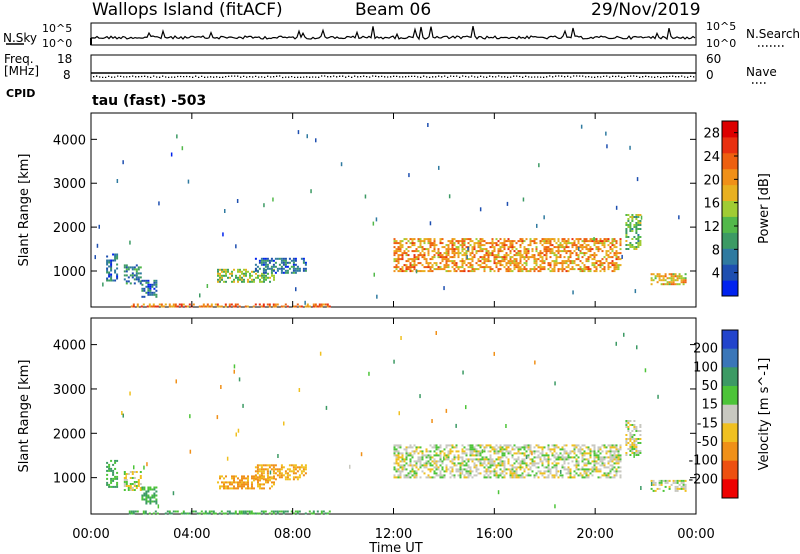 Image resolution: width=800 pixels, height=554 pixels. What do you see at coordinates (730, 414) in the screenshot?
I see `velocity-colorbar-segment` at bounding box center [730, 414].